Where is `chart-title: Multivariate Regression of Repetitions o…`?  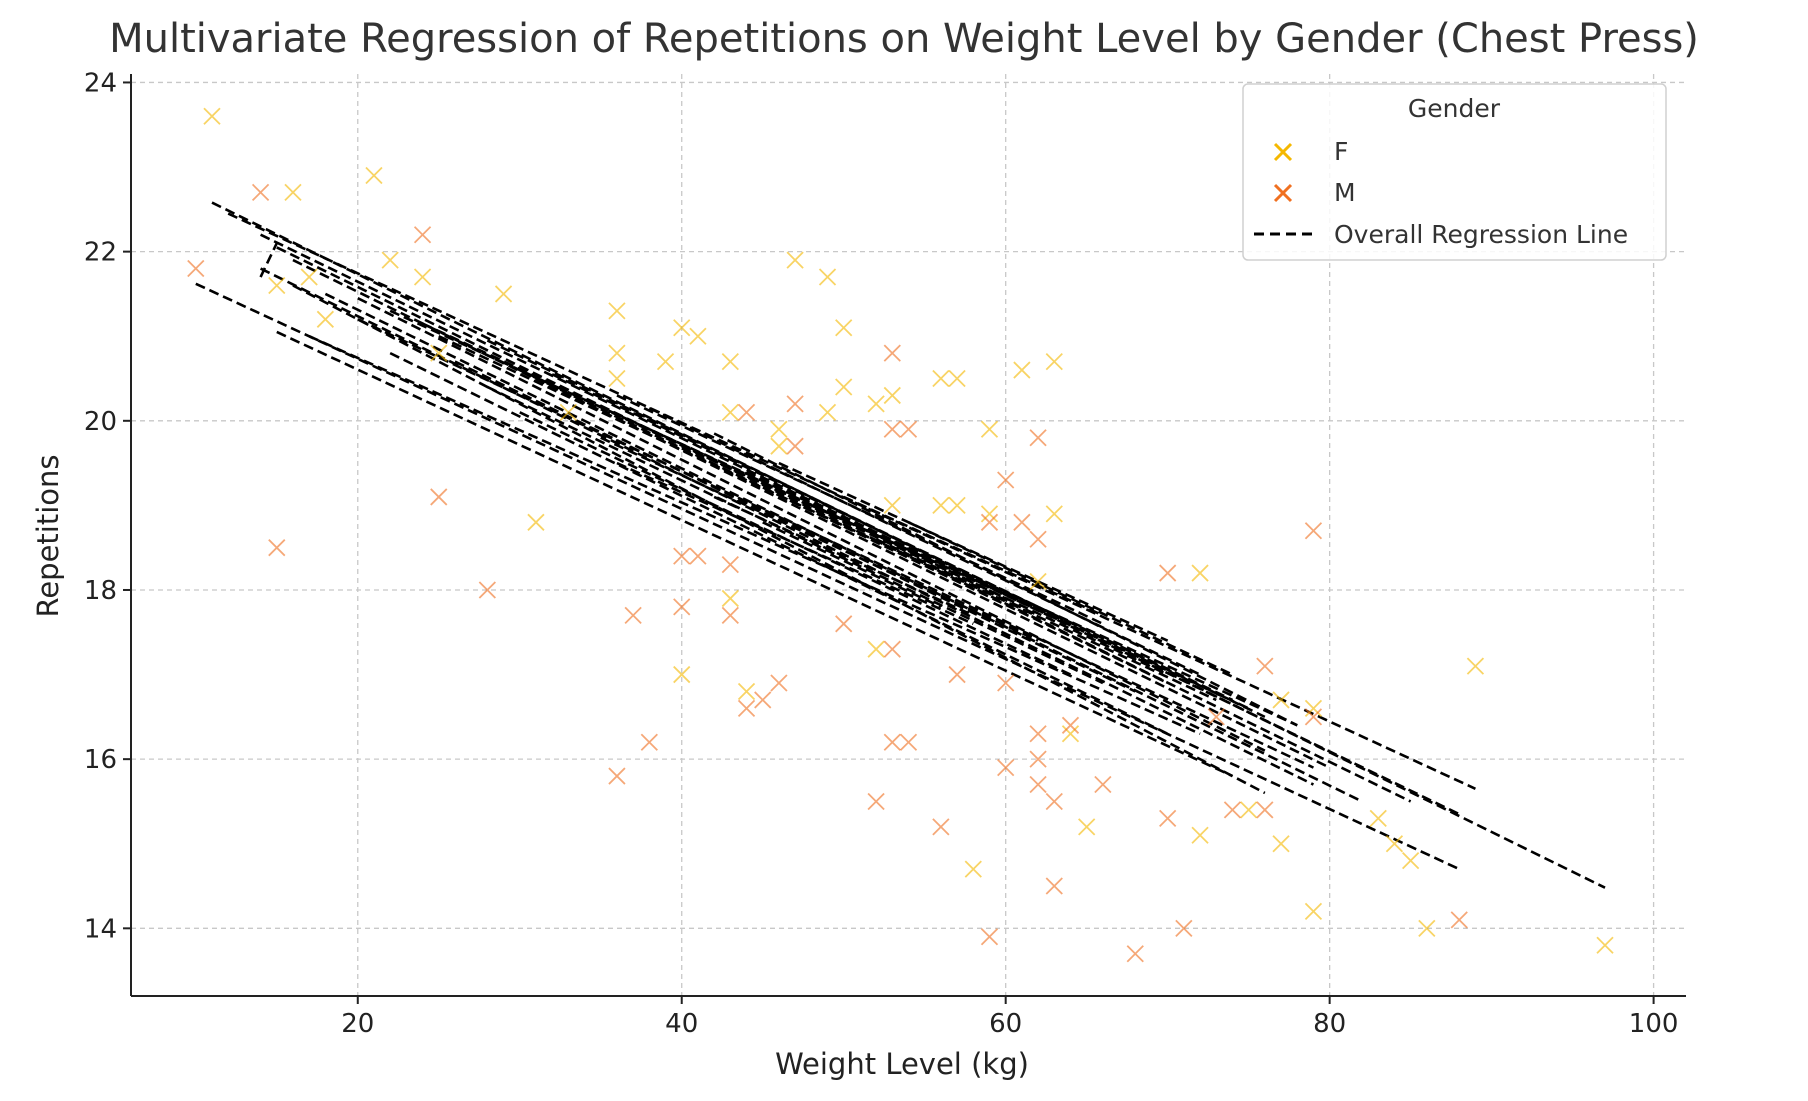
chart-title: Multivariate Regression of Repetitions o… is located at coordinates (904, 39).